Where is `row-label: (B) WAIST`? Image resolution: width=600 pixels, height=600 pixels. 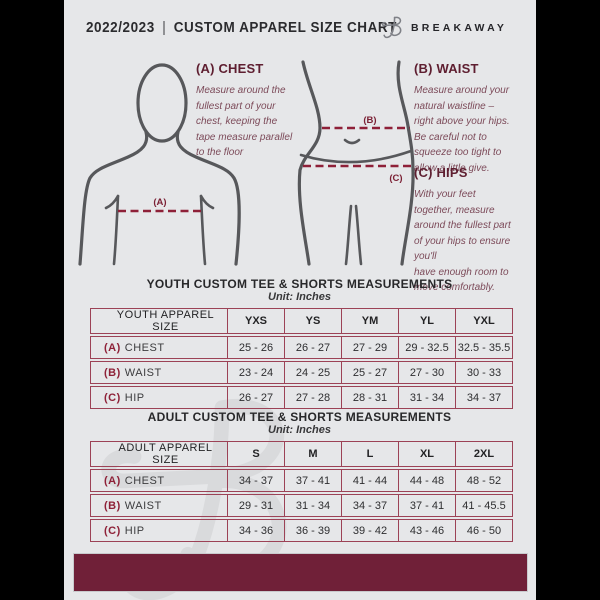
row-label: (B) WAIST is located at coordinates (159, 372).